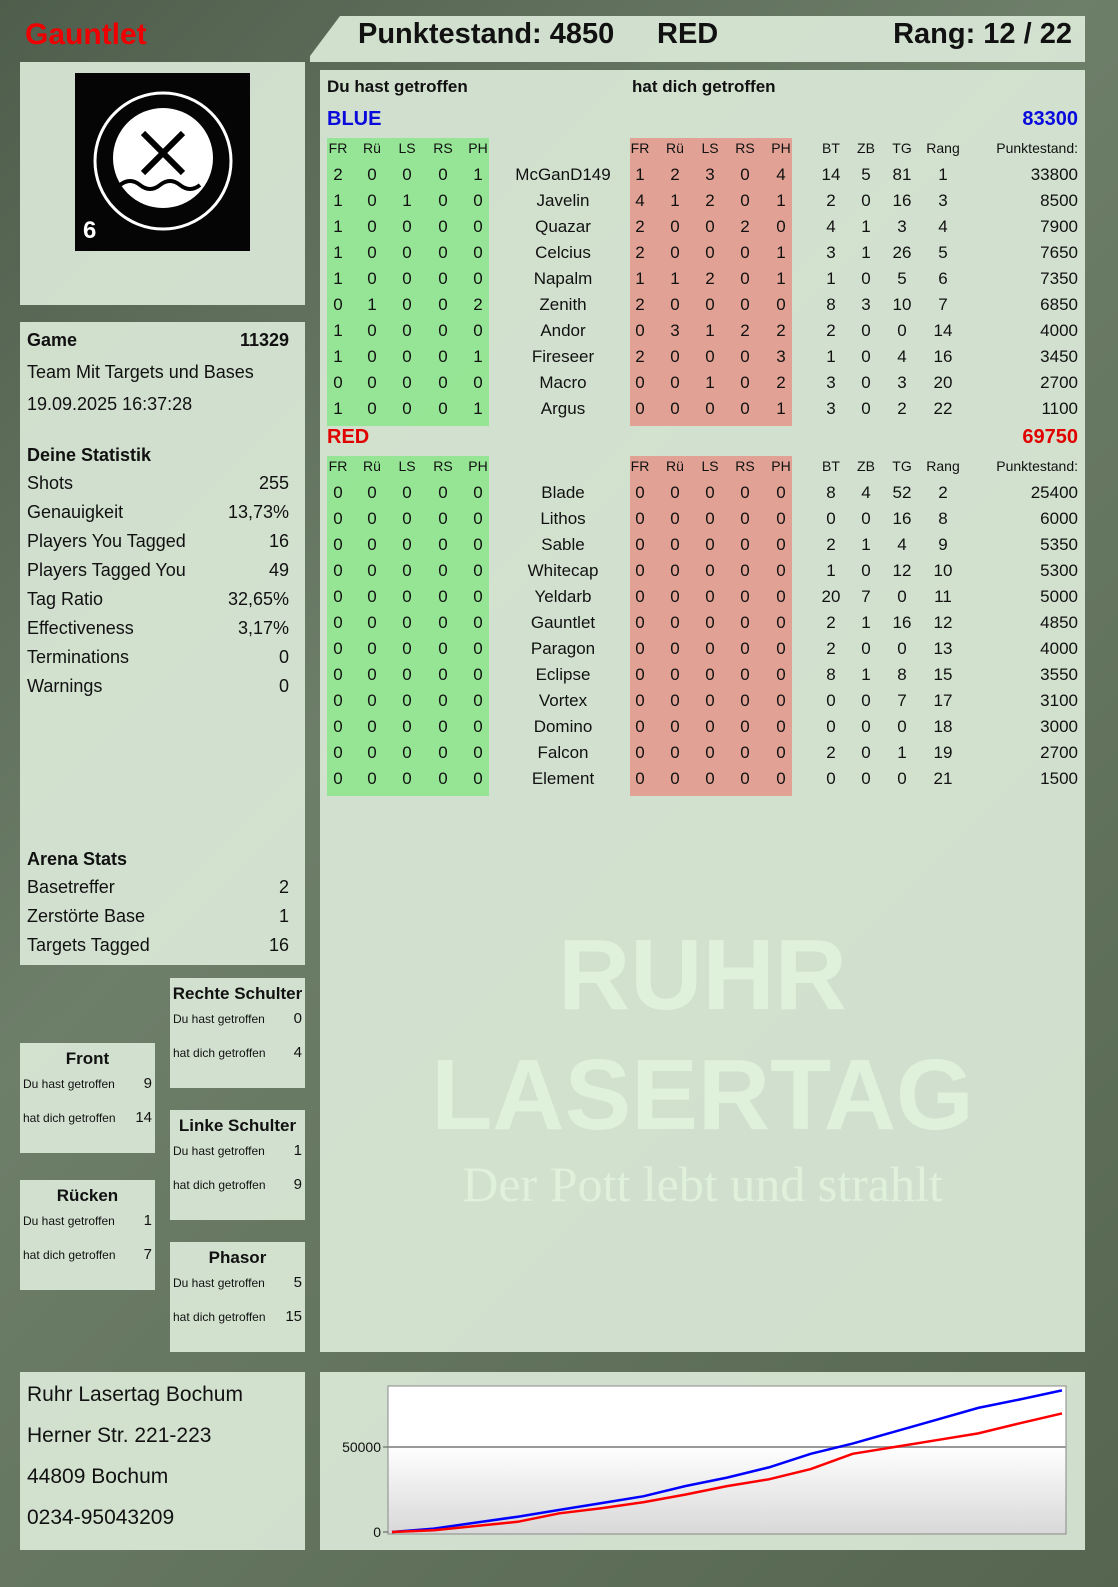 This screenshot has height=1587, width=1118. I want to click on arena-stat-value: 16, so click(278, 945).